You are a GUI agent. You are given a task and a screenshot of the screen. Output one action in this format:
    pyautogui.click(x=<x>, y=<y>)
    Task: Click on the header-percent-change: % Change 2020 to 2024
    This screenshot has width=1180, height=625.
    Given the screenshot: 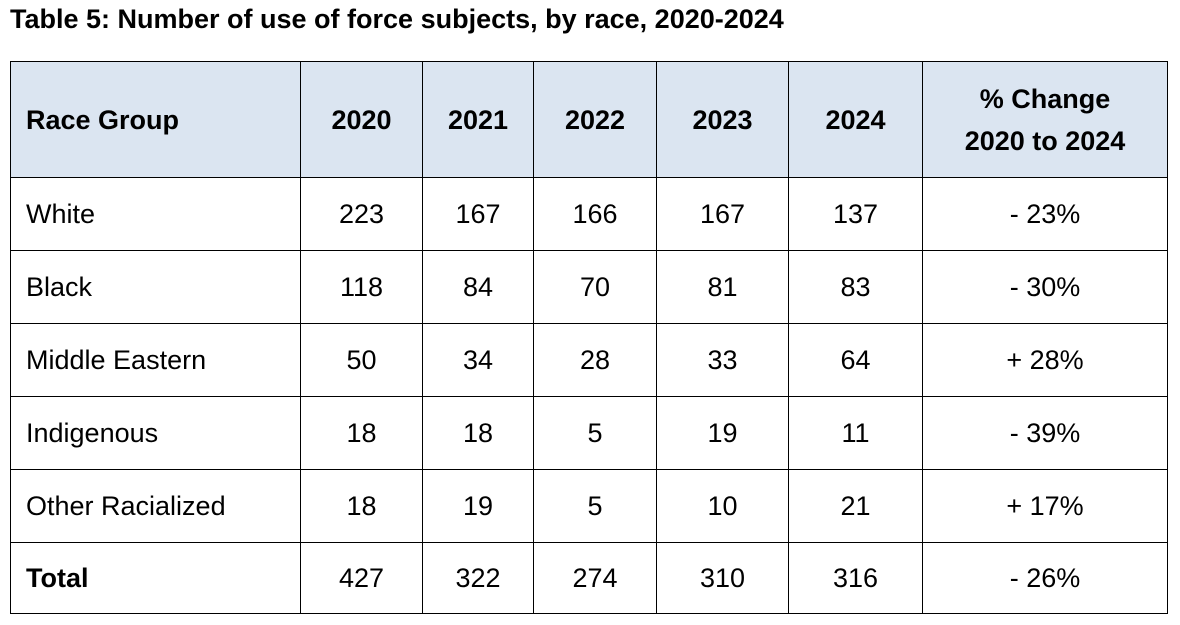 What is the action you would take?
    pyautogui.click(x=1045, y=119)
    